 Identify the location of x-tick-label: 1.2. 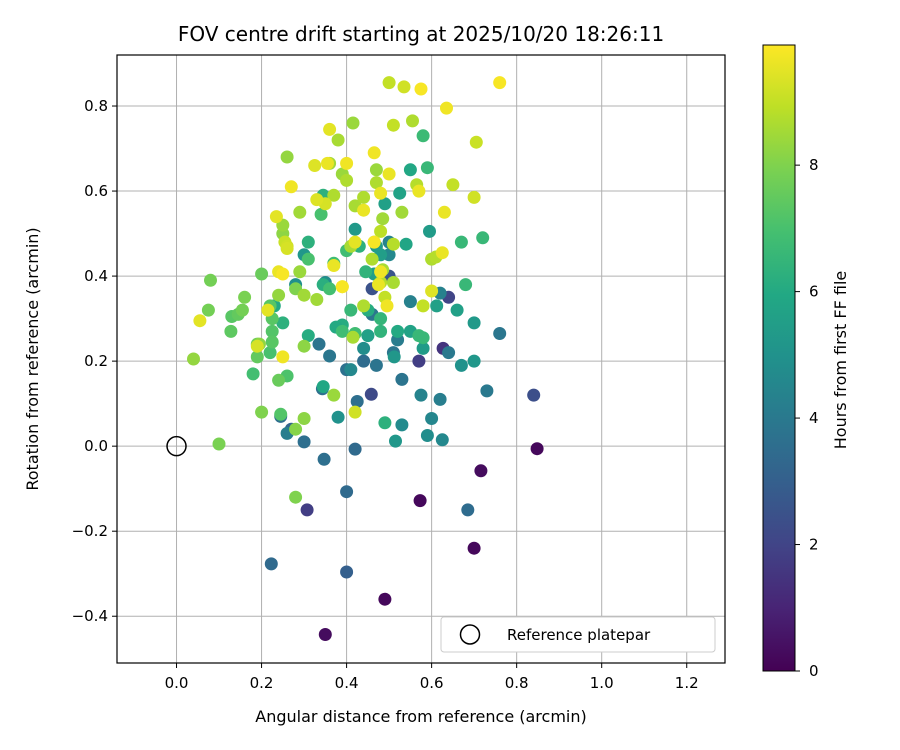
(687, 683).